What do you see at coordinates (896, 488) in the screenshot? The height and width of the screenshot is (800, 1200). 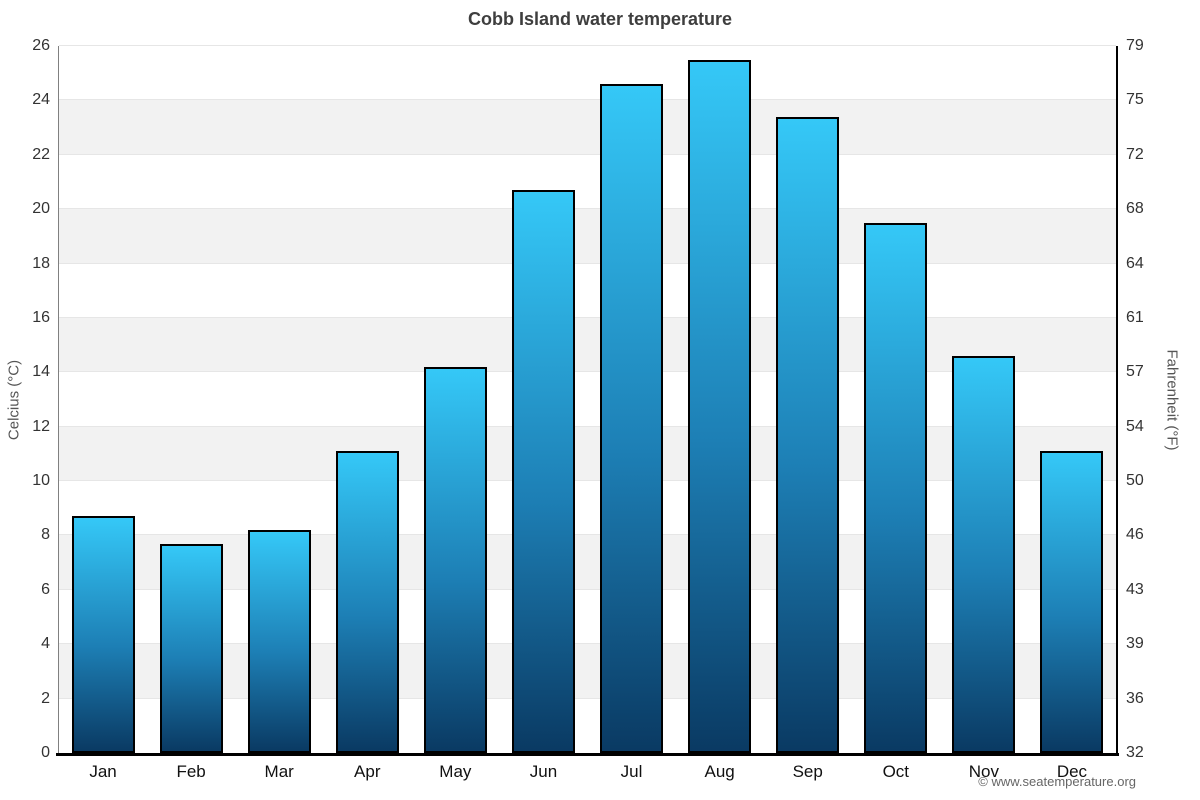 I see `bar-oct` at bounding box center [896, 488].